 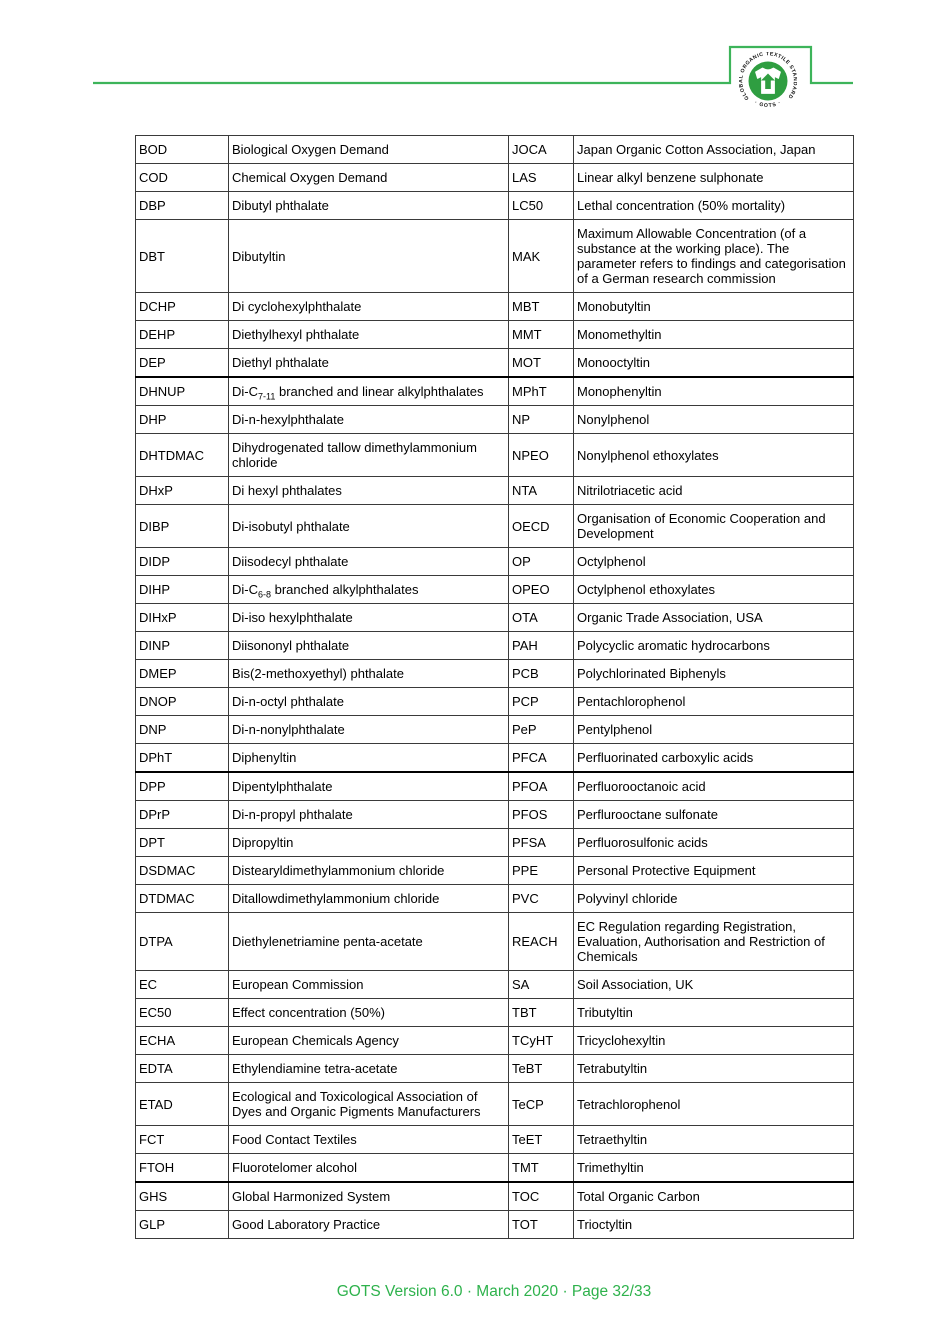 I want to click on definition-cell: Di-C6-8 branched alkylphthalates, so click(x=368, y=589).